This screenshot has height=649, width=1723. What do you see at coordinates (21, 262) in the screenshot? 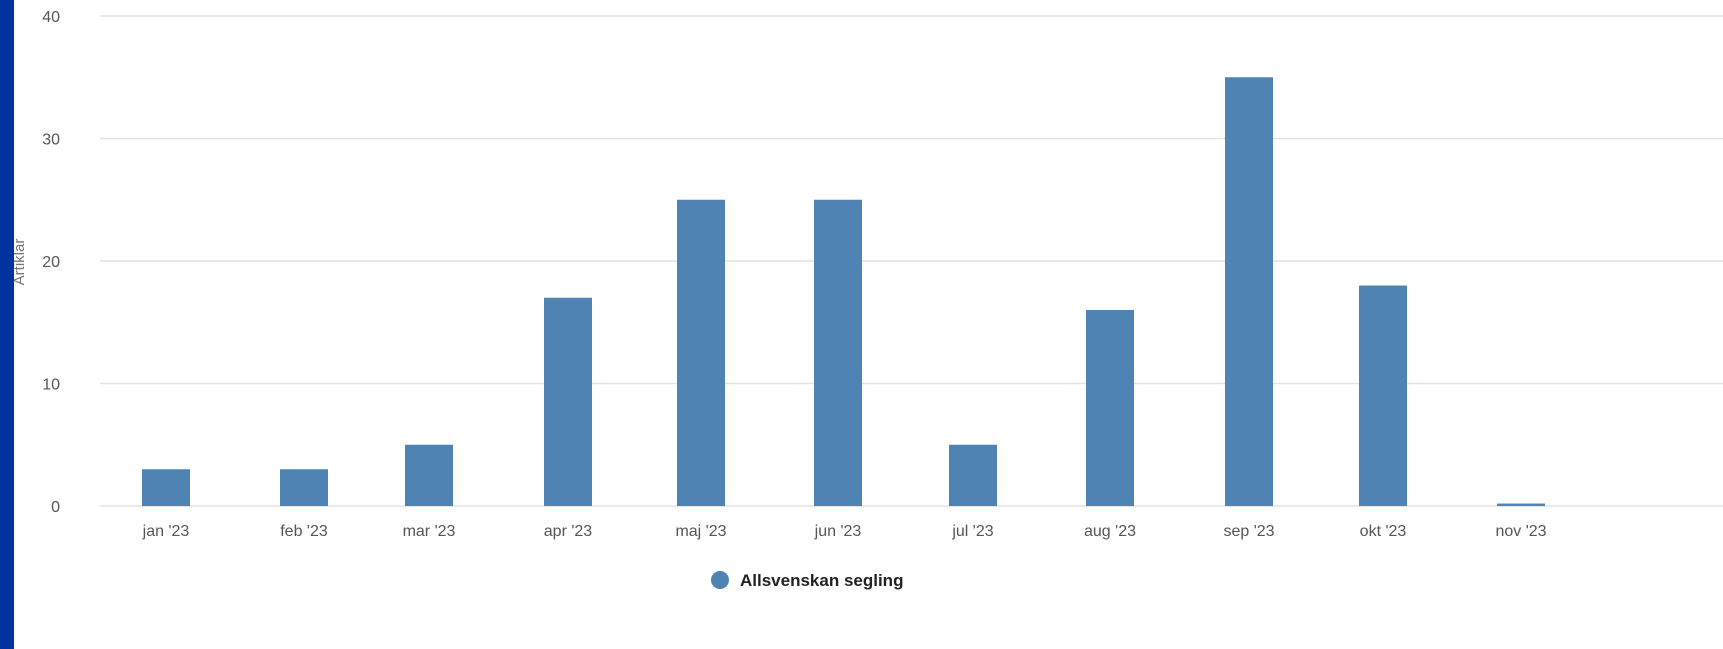
I see `y-axis-label: Artiklar` at bounding box center [21, 262].